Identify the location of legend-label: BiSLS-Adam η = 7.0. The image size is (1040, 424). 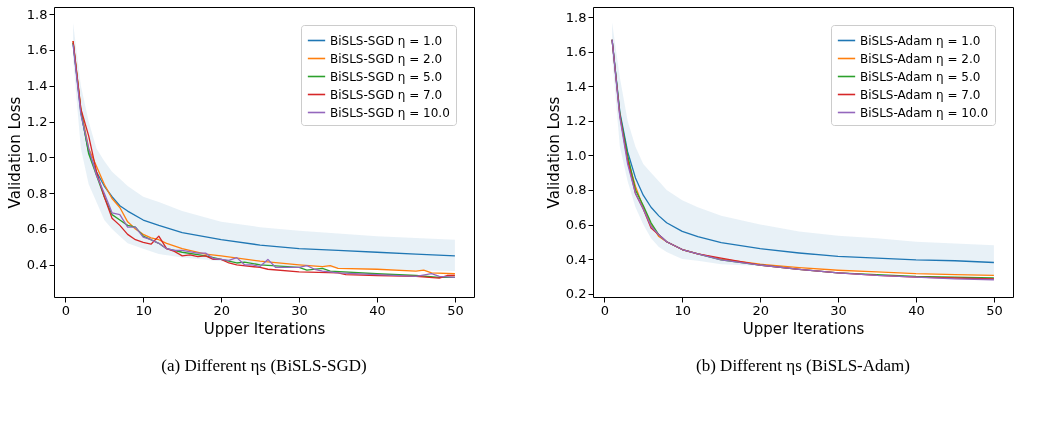
(920, 94).